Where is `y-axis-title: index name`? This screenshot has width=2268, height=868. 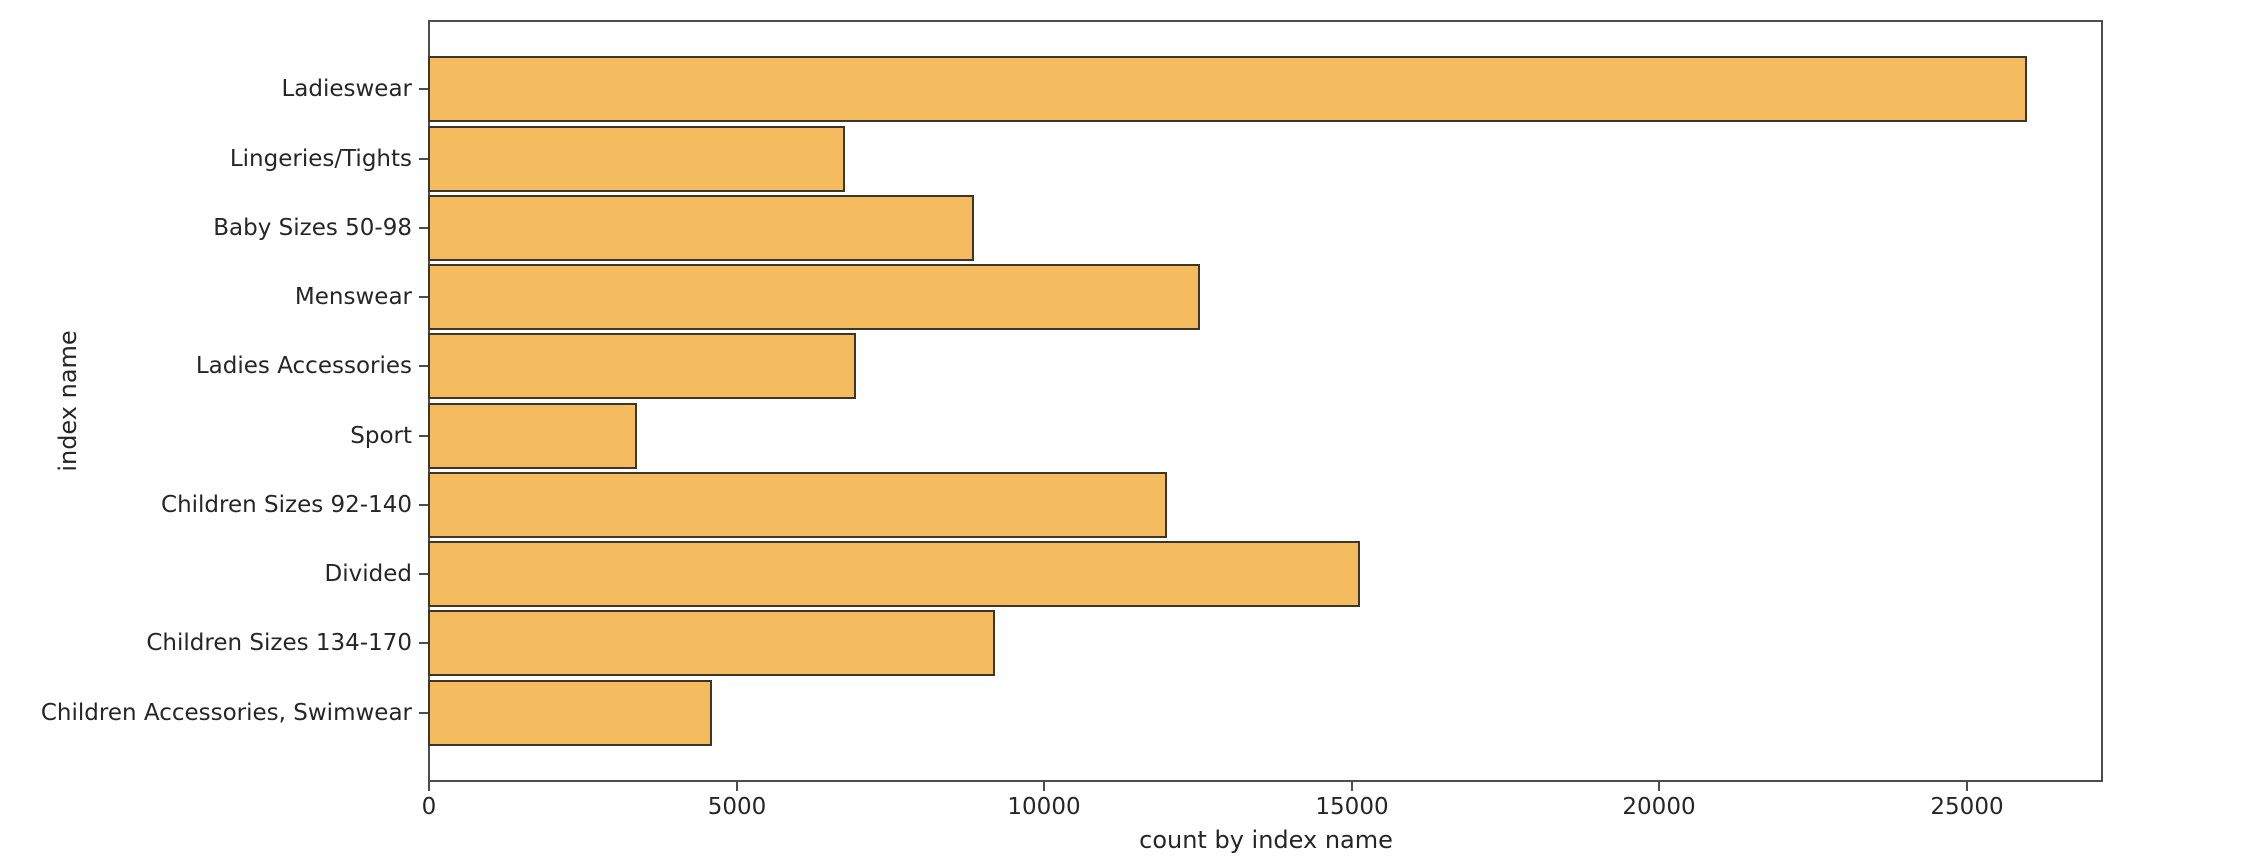
y-axis-title: index name is located at coordinates (68, 401).